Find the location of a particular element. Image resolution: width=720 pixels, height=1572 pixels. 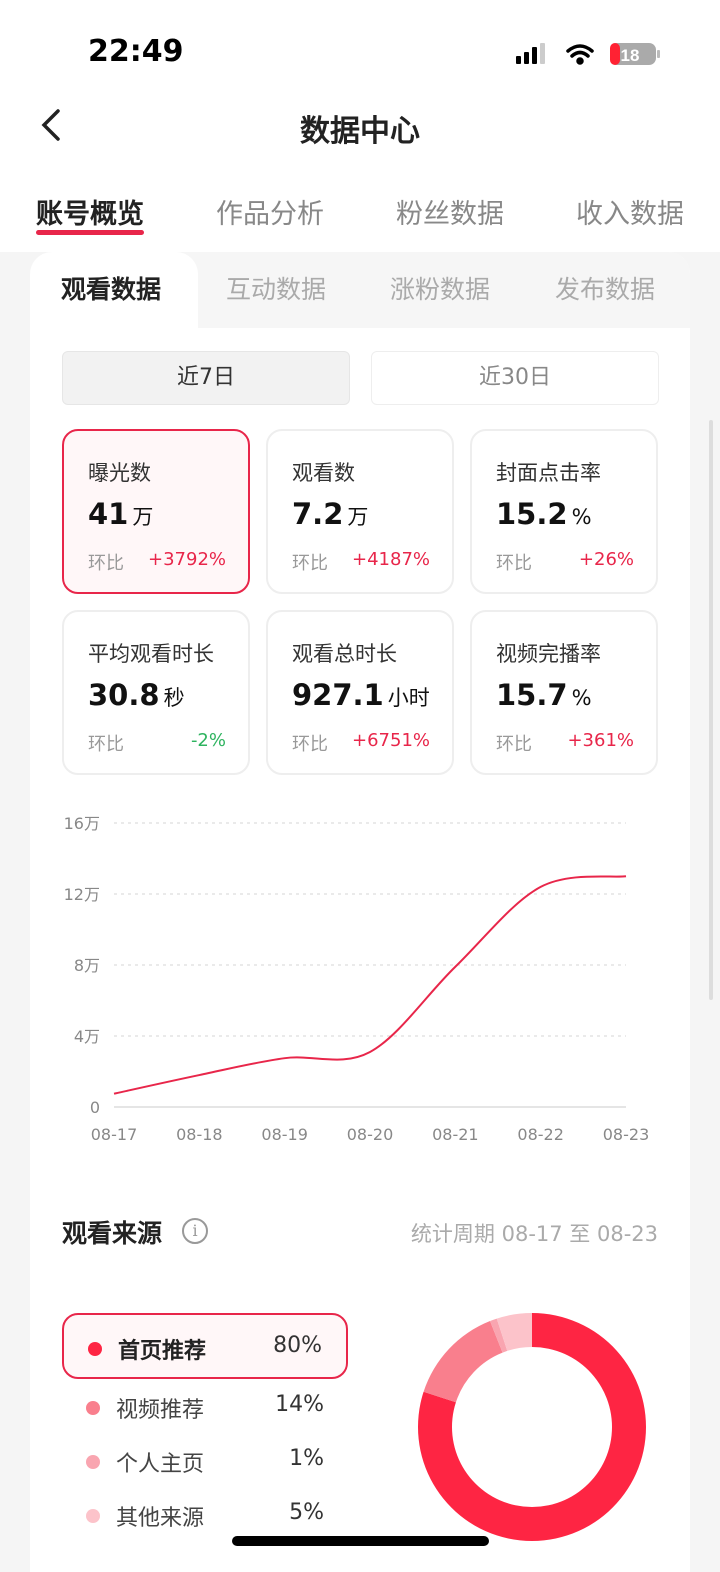

source-legend-item: 首页推荐 80% is located at coordinates (205, 1346).